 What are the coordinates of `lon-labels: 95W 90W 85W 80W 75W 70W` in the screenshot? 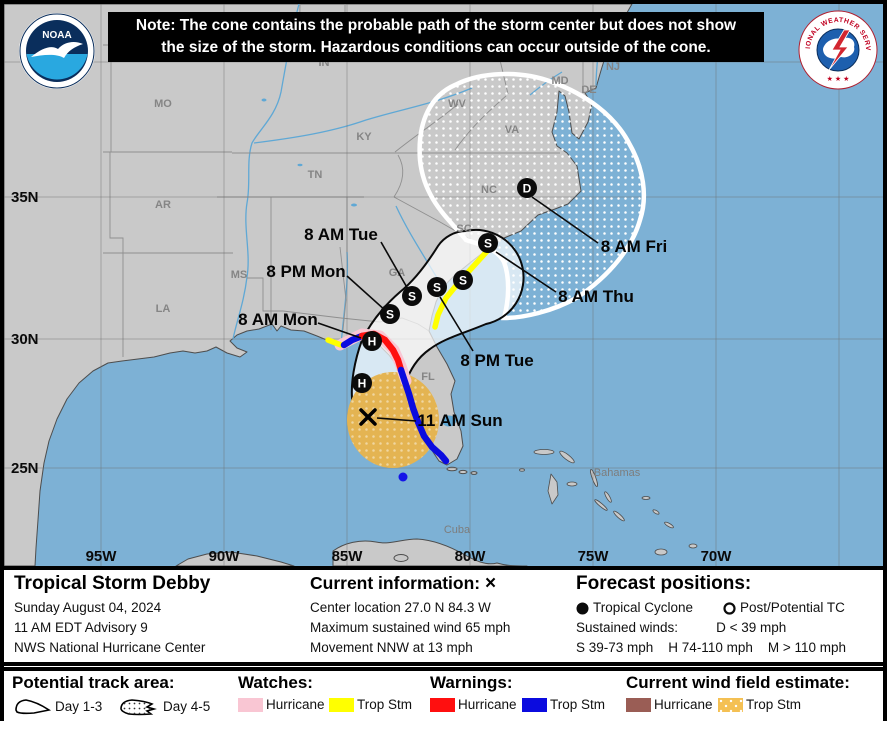 It's located at (409, 556).